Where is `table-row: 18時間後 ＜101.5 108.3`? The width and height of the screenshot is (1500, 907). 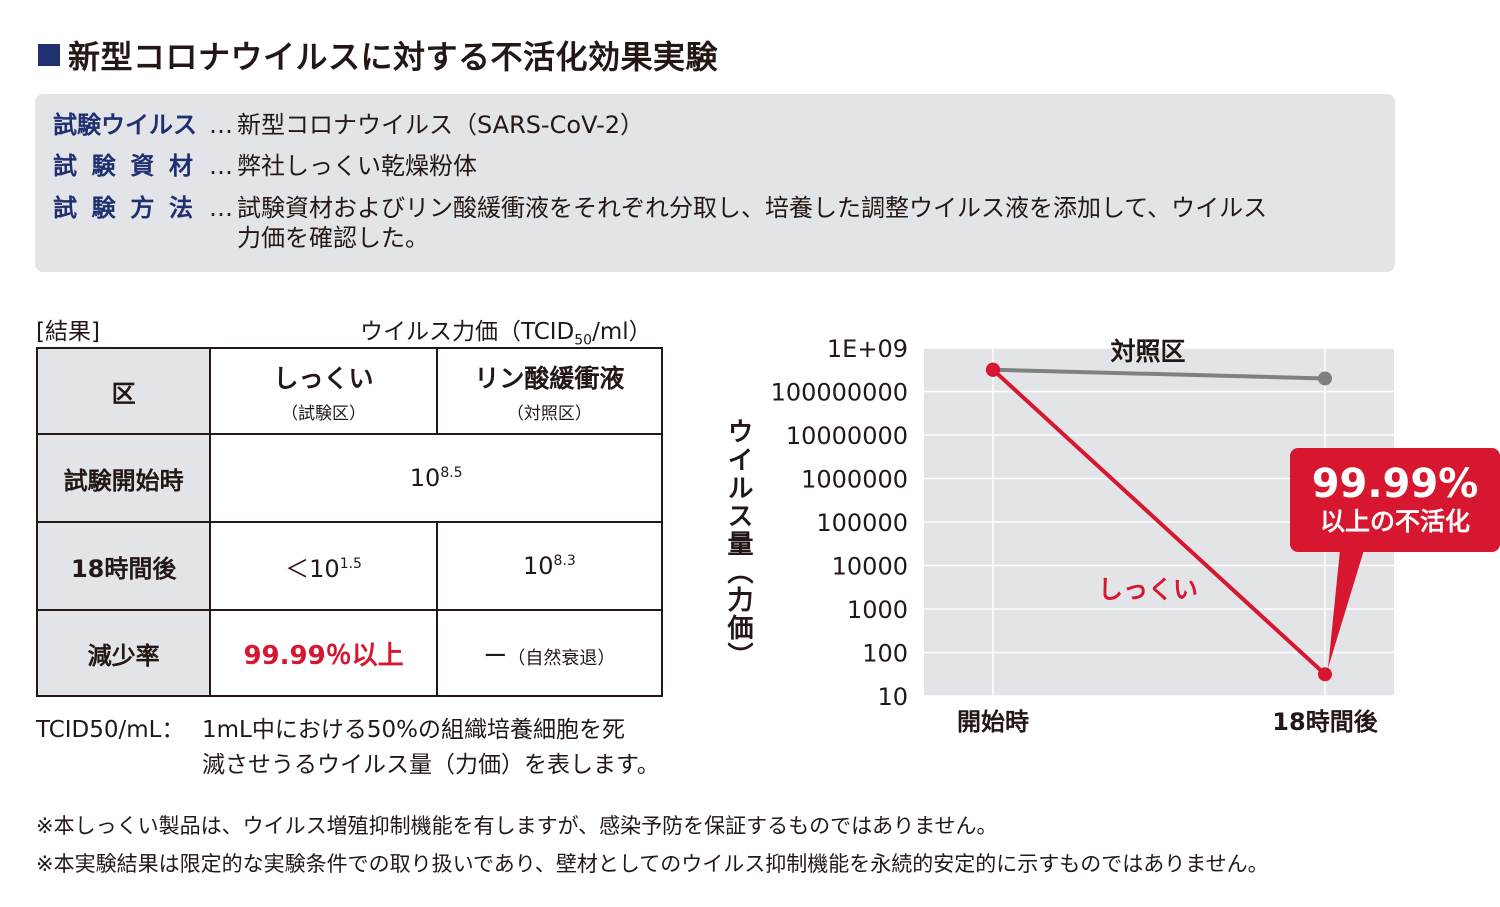 table-row: 18時間後 ＜101.5 108.3 is located at coordinates (349, 566).